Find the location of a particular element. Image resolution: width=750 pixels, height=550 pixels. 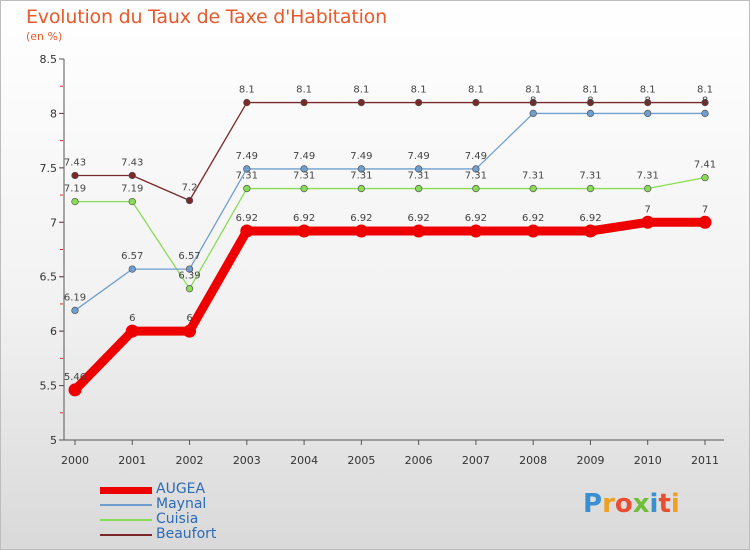

legend-swatch-beaufort is located at coordinates (126, 535).